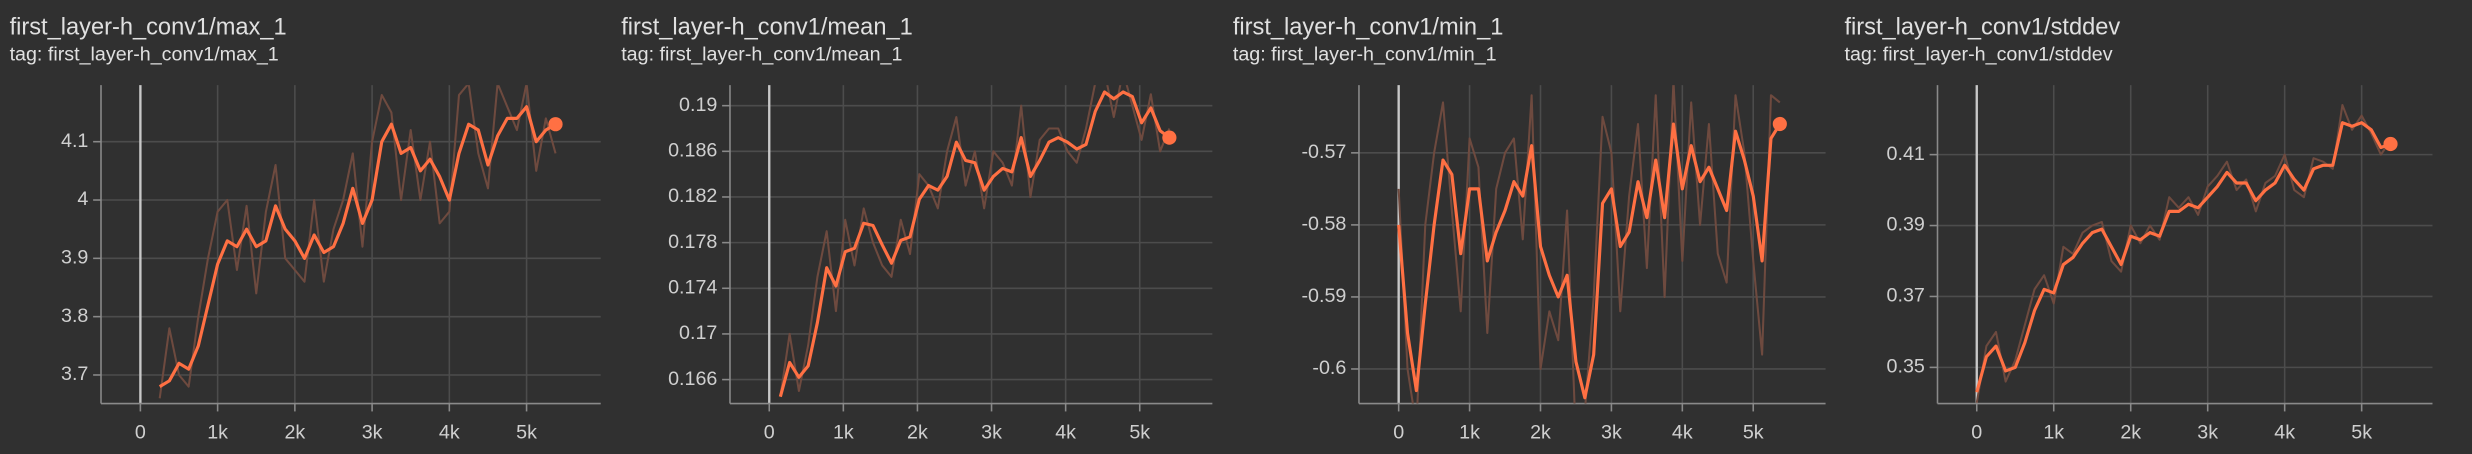  I want to click on y-tick-label: 0.35, so click(1906, 367).